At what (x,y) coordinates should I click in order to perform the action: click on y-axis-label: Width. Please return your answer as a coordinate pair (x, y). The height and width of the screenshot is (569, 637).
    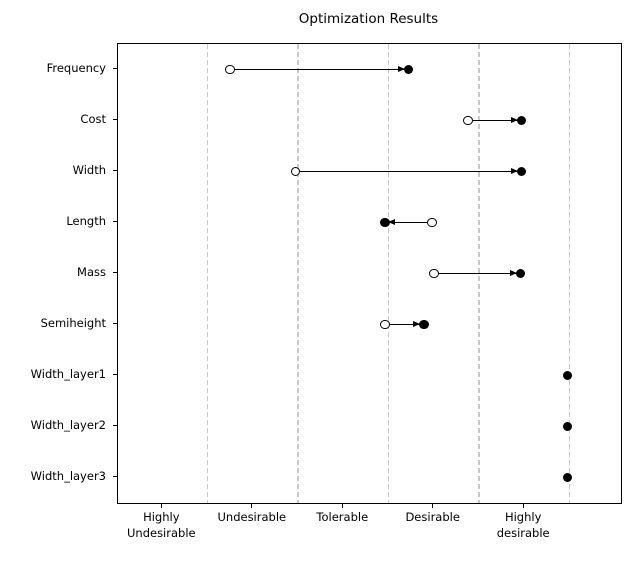
    Looking at the image, I should click on (89, 169).